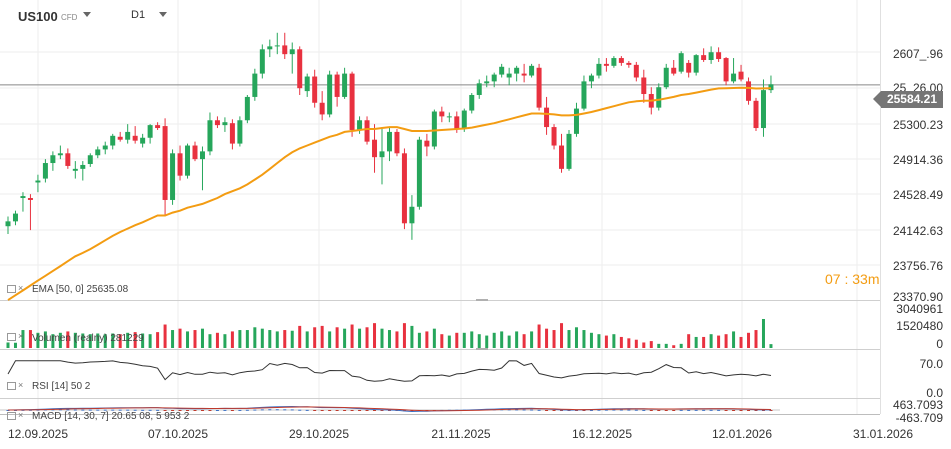  I want to click on date-tick-label: 21.11.2025, so click(461, 434).